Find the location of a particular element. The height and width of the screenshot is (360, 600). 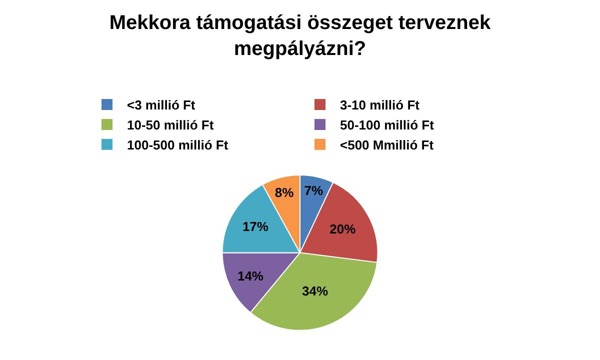

chart-title: Mekkora támogatási összeget terveznek megpályázni? is located at coordinates (300, 36).